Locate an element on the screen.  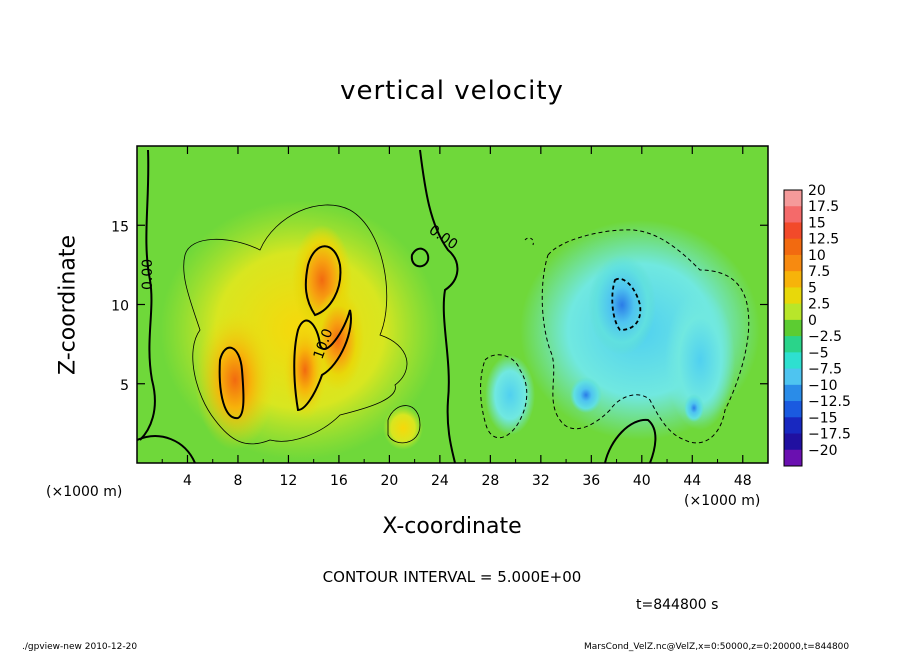
contour-thick-mid2 is located at coordinates (322, 360).